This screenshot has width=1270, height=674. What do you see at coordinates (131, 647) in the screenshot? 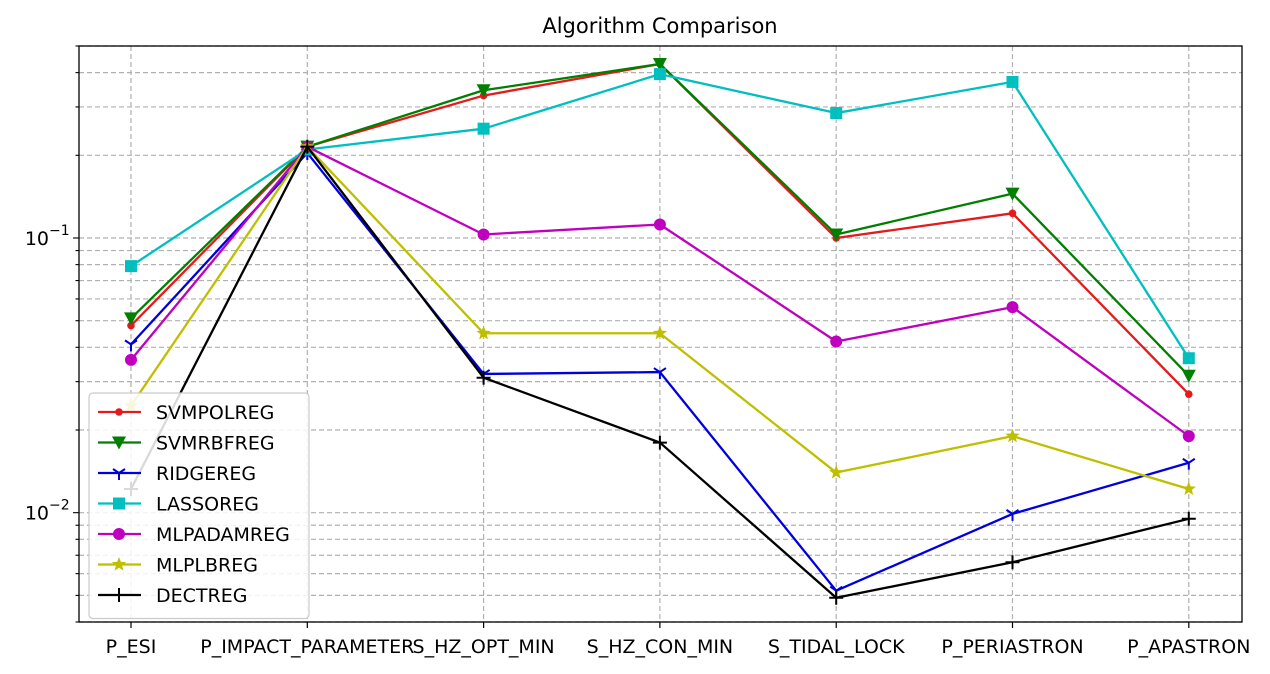
I see `x-tick-label: P_ESI` at bounding box center [131, 647].